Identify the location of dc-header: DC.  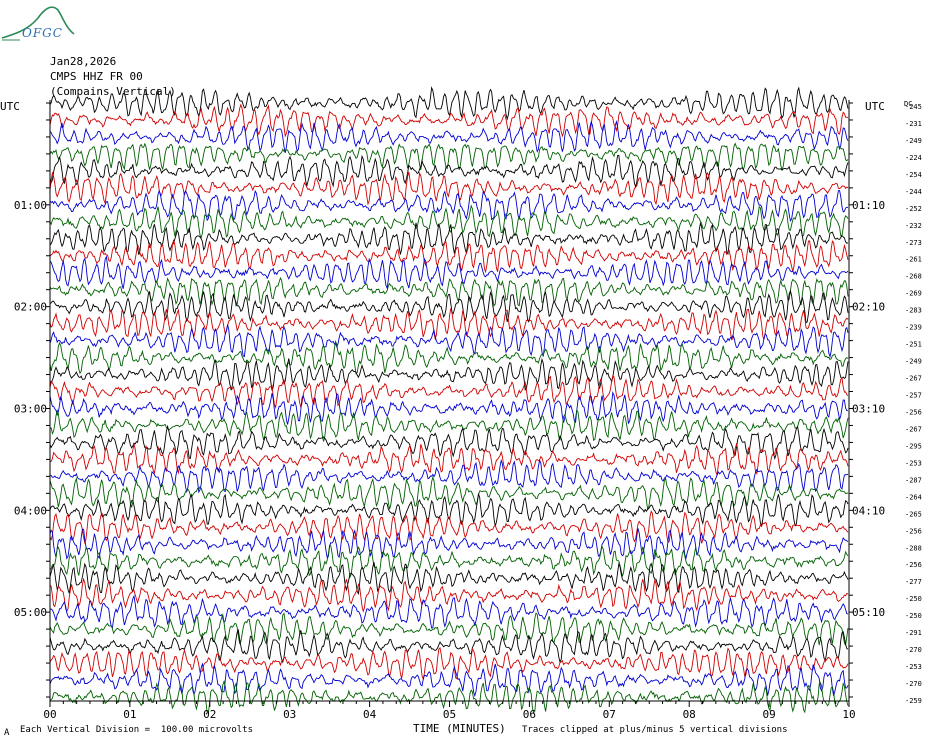
(908, 104).